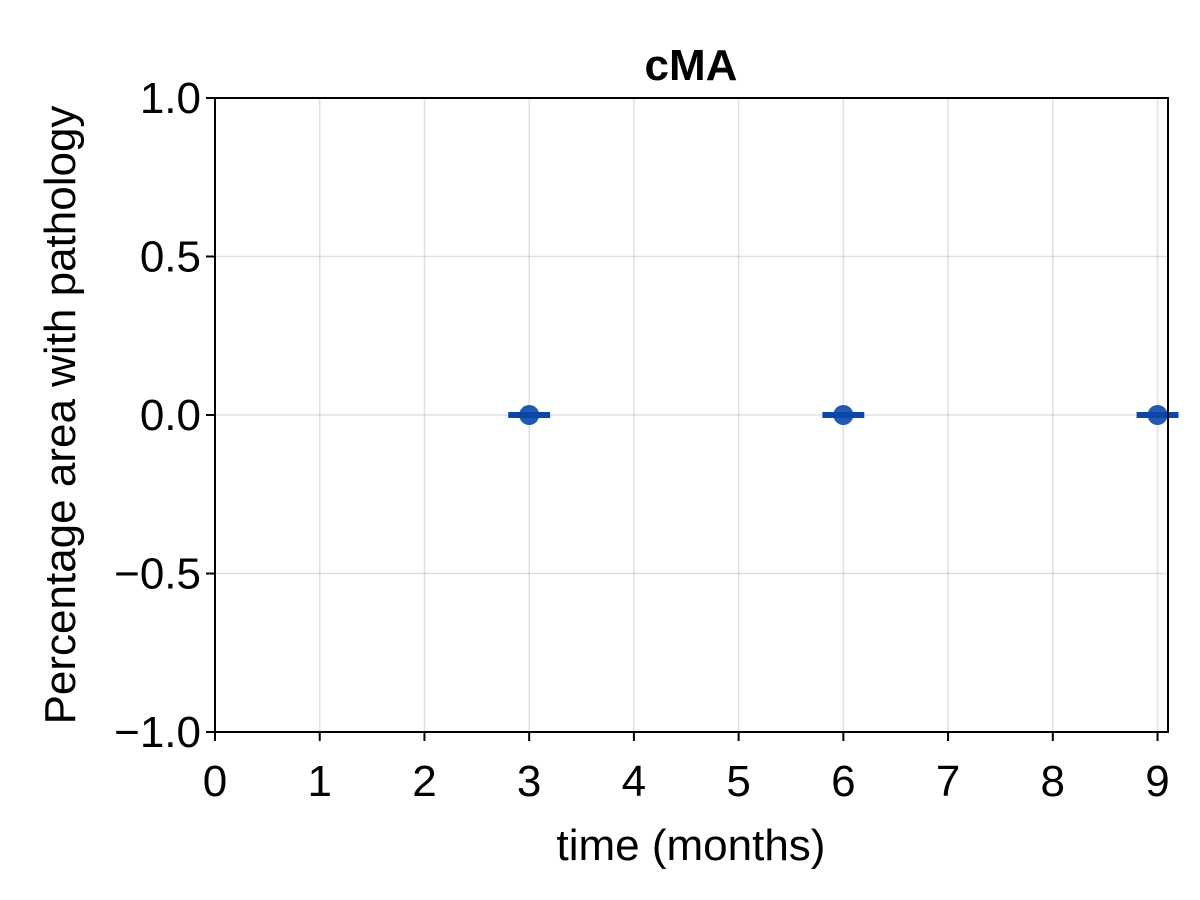 Image resolution: width=1200 pixels, height=900 pixels. Describe the element at coordinates (170, 415) in the screenshot. I see `y-tick-label: 0.0` at that location.